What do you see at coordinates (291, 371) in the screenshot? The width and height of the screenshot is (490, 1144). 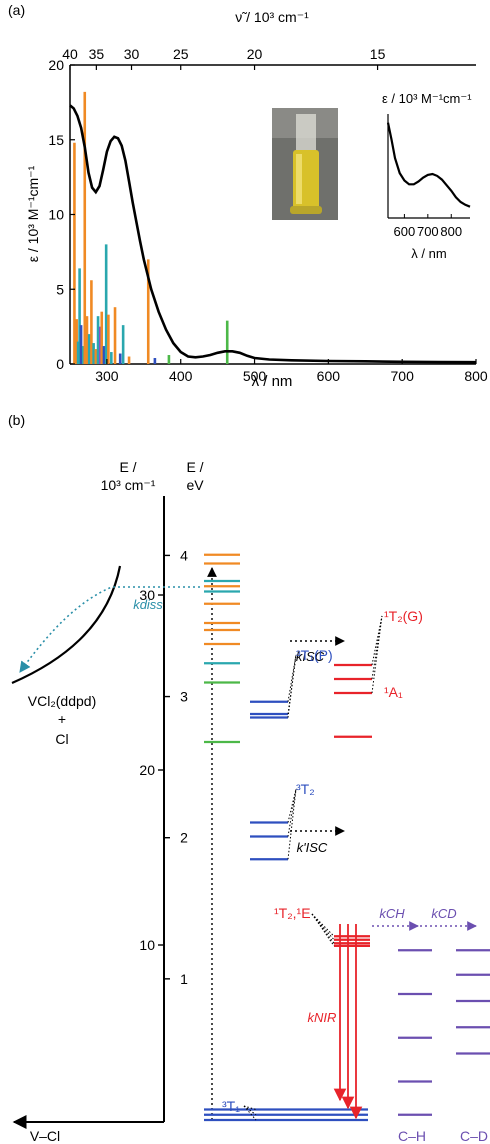 I see `x-axis-ticks: 300 400 500 600 700 800` at bounding box center [291, 371].